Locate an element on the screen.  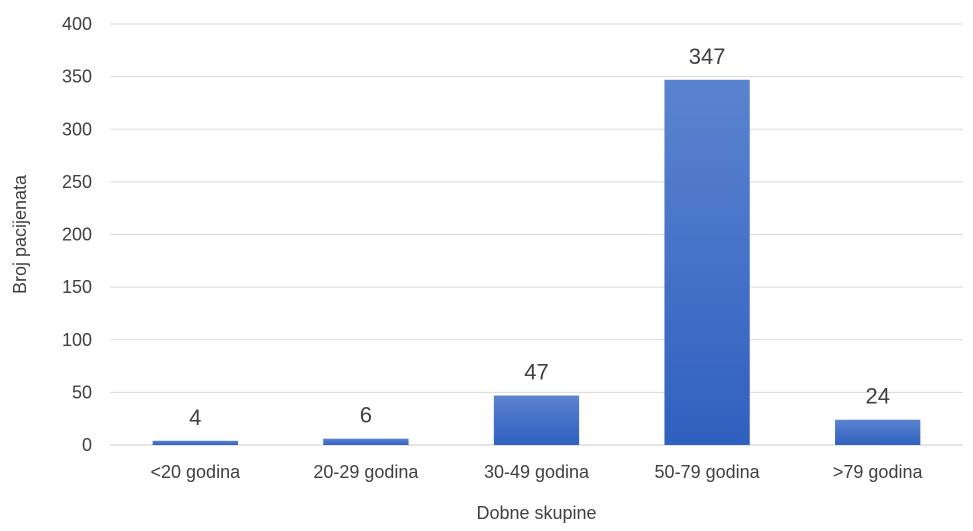
x-tick-label: 30-49 godina is located at coordinates (537, 472).